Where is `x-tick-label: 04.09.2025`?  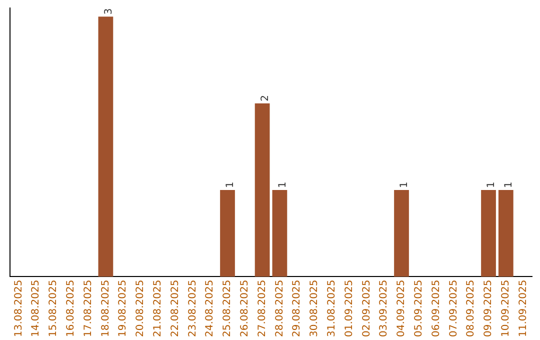
x-tick-label: 04.09.2025 is located at coordinates (402, 309).